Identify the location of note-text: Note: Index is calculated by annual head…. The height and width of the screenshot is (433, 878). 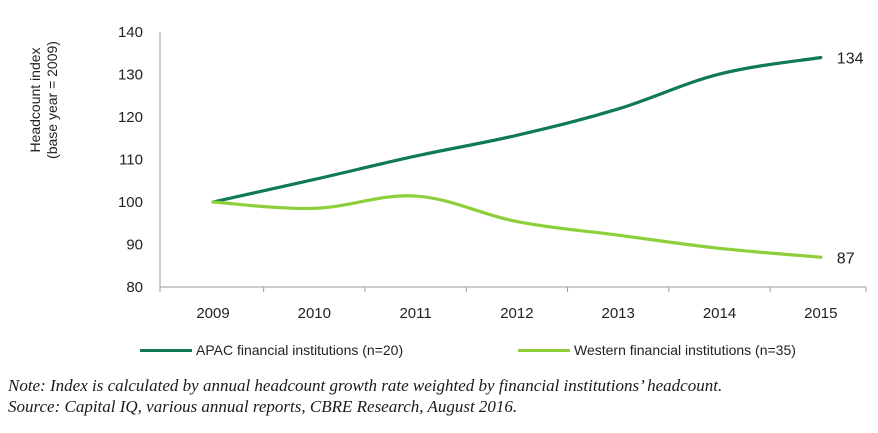
(365, 385).